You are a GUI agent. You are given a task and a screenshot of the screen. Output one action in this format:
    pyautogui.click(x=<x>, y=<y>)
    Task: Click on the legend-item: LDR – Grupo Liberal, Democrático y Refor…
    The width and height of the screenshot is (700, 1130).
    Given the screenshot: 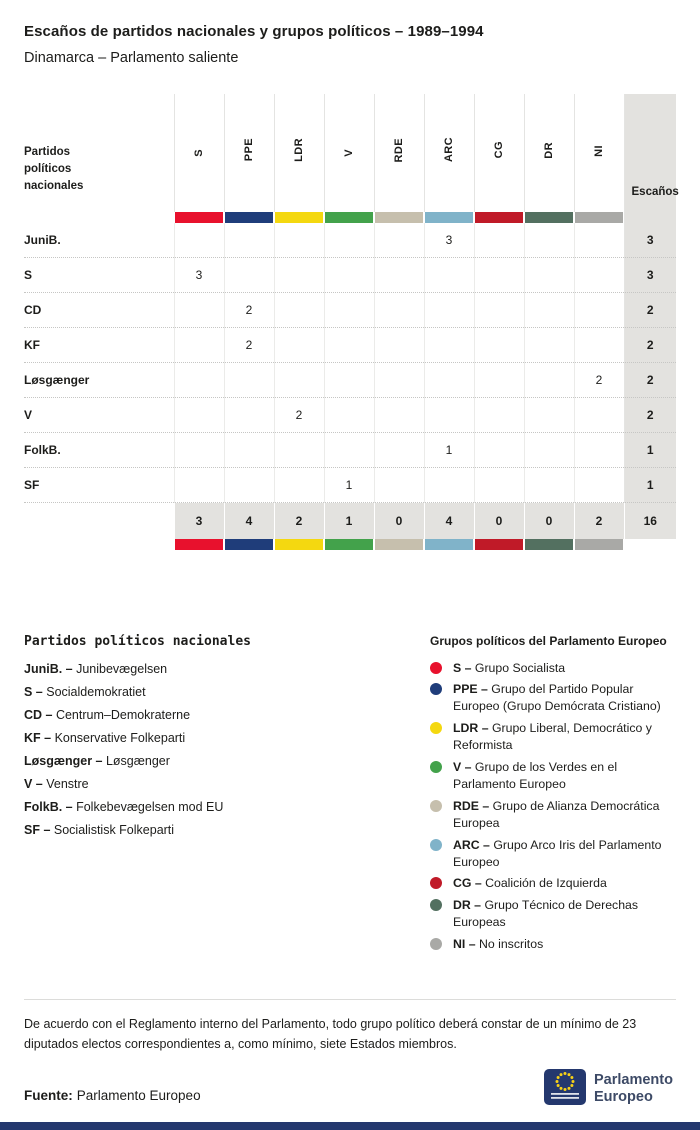 What is the action you would take?
    pyautogui.click(x=553, y=737)
    